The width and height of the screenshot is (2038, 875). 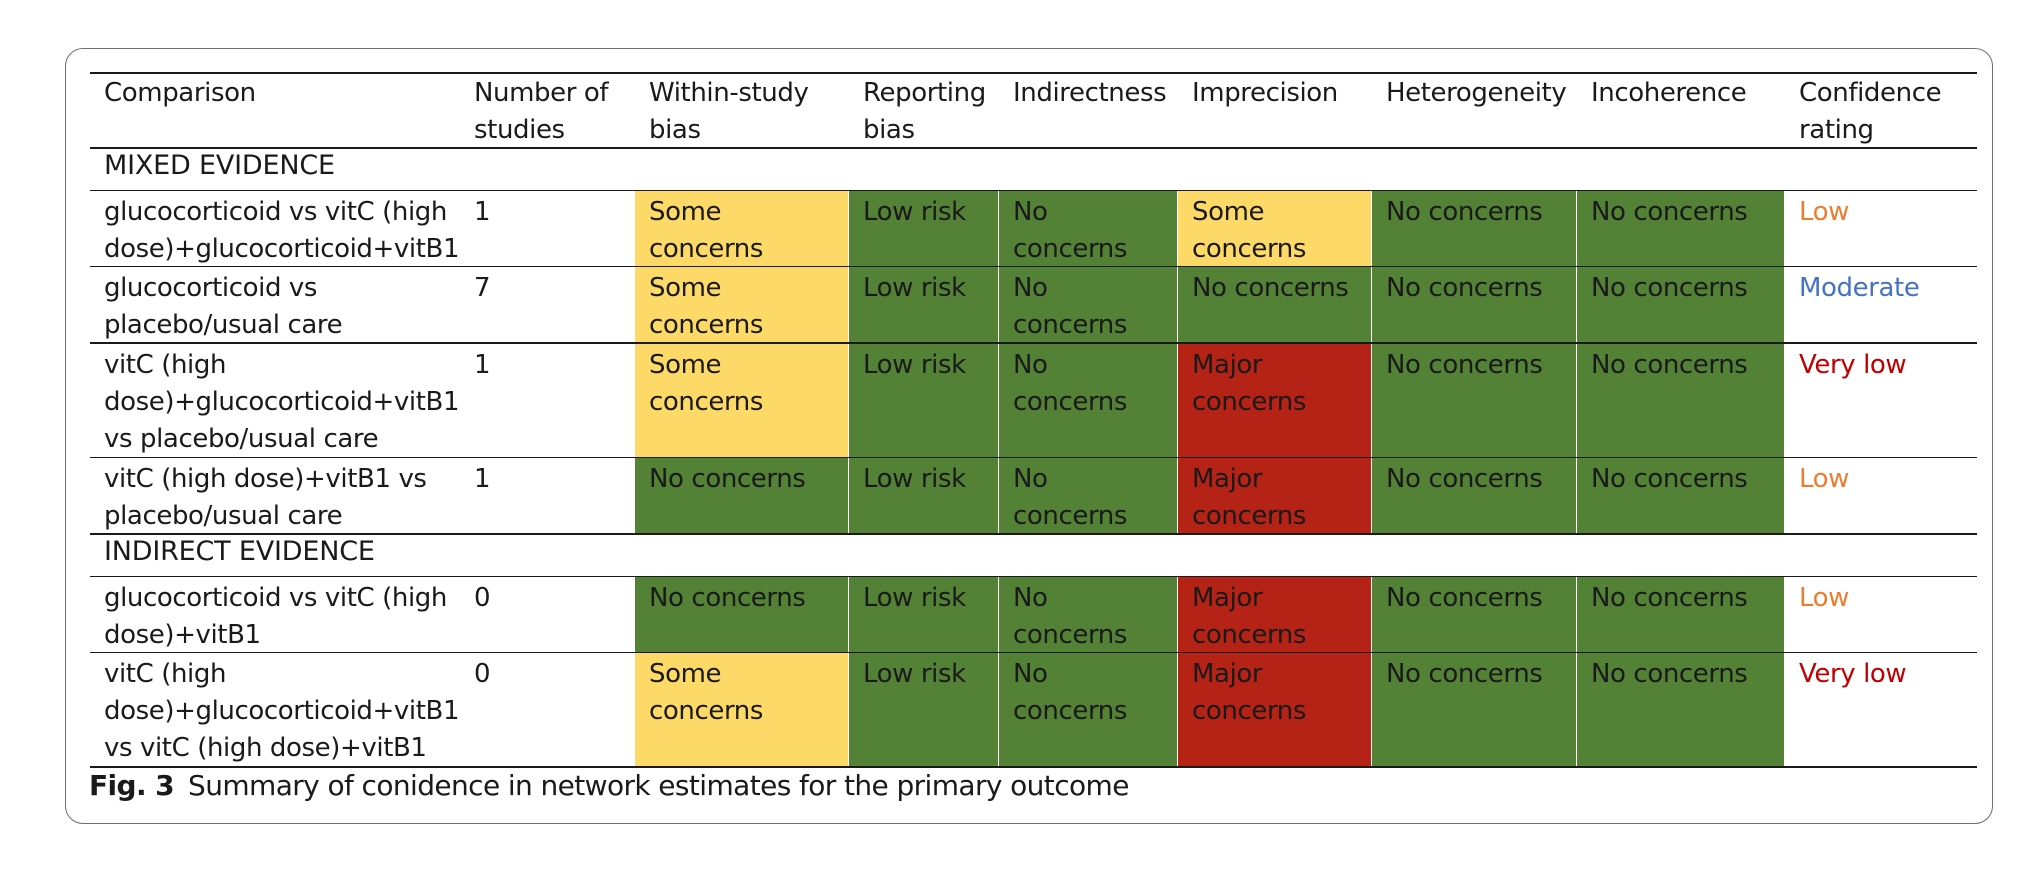 I want to click on confidence-rating-text: Very low, so click(x=1853, y=674).